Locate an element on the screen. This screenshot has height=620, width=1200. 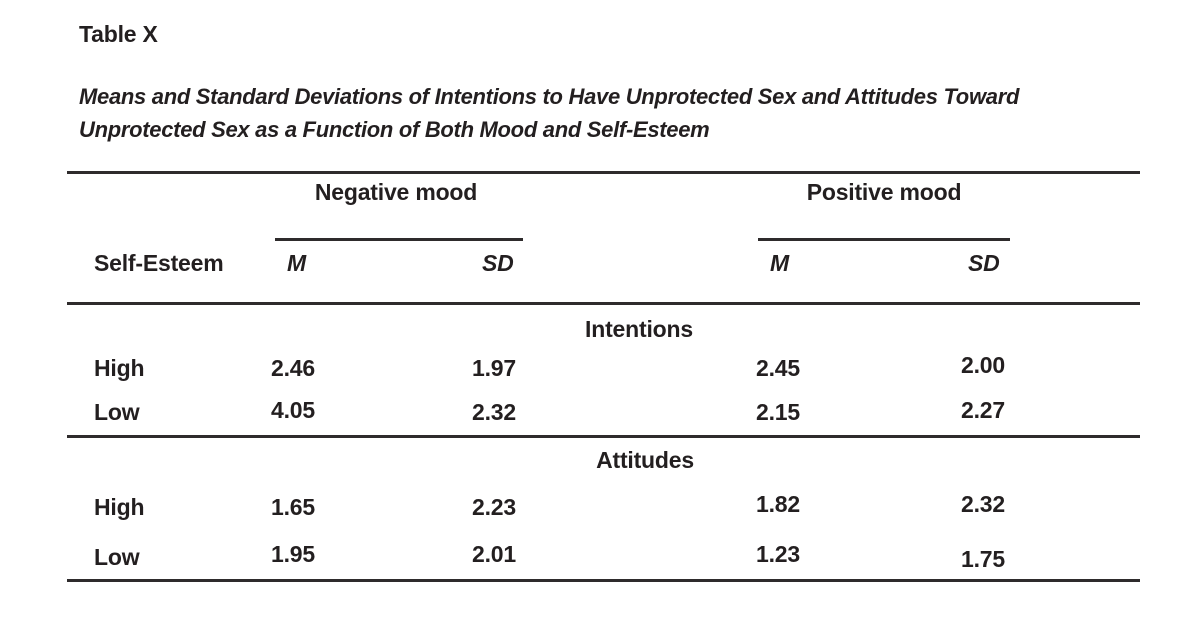
cell-intentions-low-negative-sd: 2.32 is located at coordinates (494, 412).